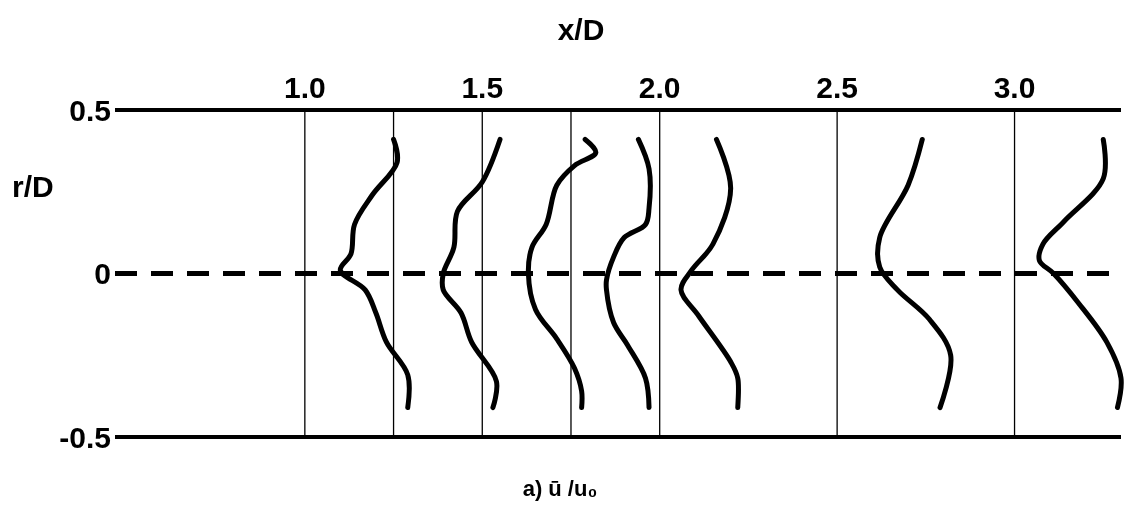 This screenshot has height=518, width=1125. I want to click on x-tick-label: 1.0, so click(304, 87).